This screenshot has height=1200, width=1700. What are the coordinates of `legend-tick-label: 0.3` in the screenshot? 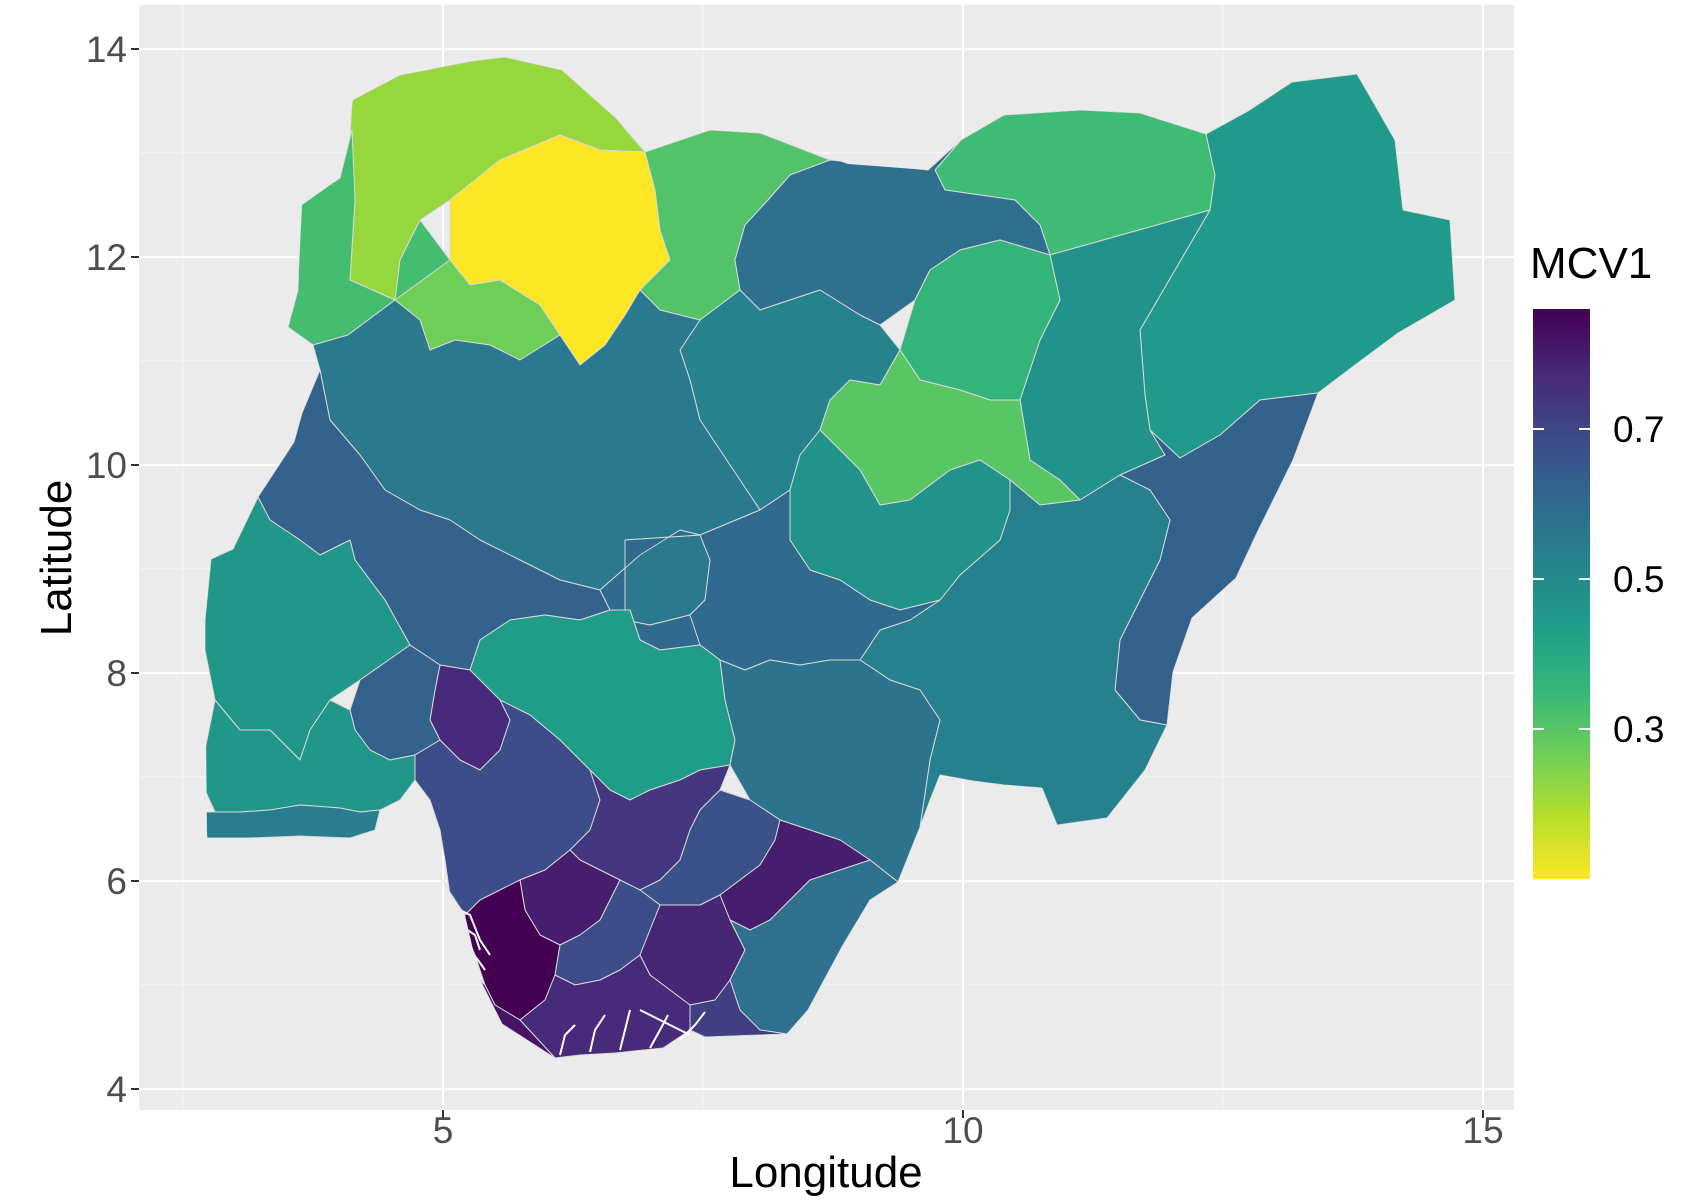 It's located at (1638, 729).